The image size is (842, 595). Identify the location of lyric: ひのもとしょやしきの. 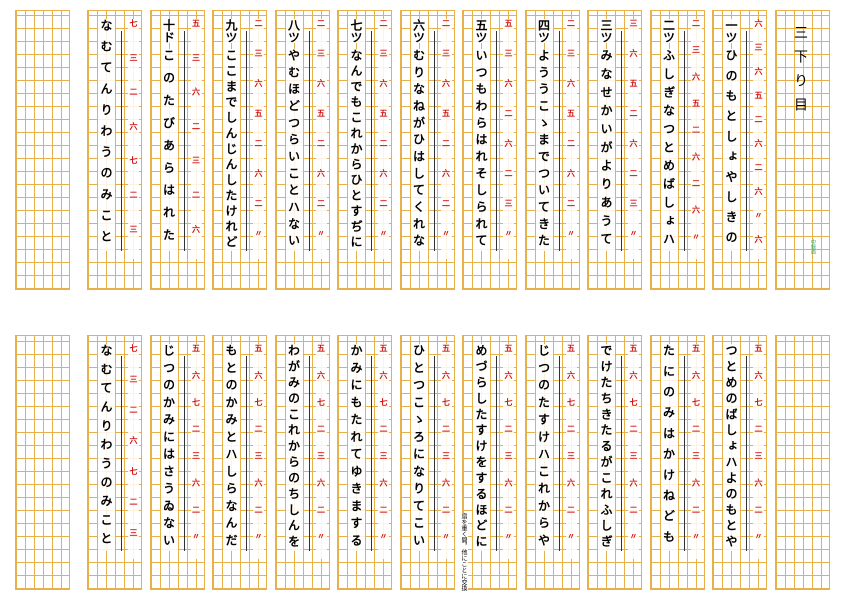
(731, 150).